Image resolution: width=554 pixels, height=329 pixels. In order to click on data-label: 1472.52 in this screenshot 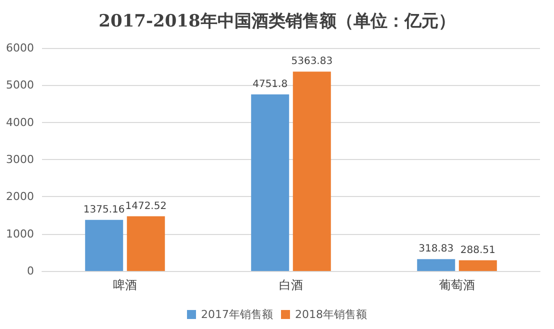, I will do `click(146, 206)`.